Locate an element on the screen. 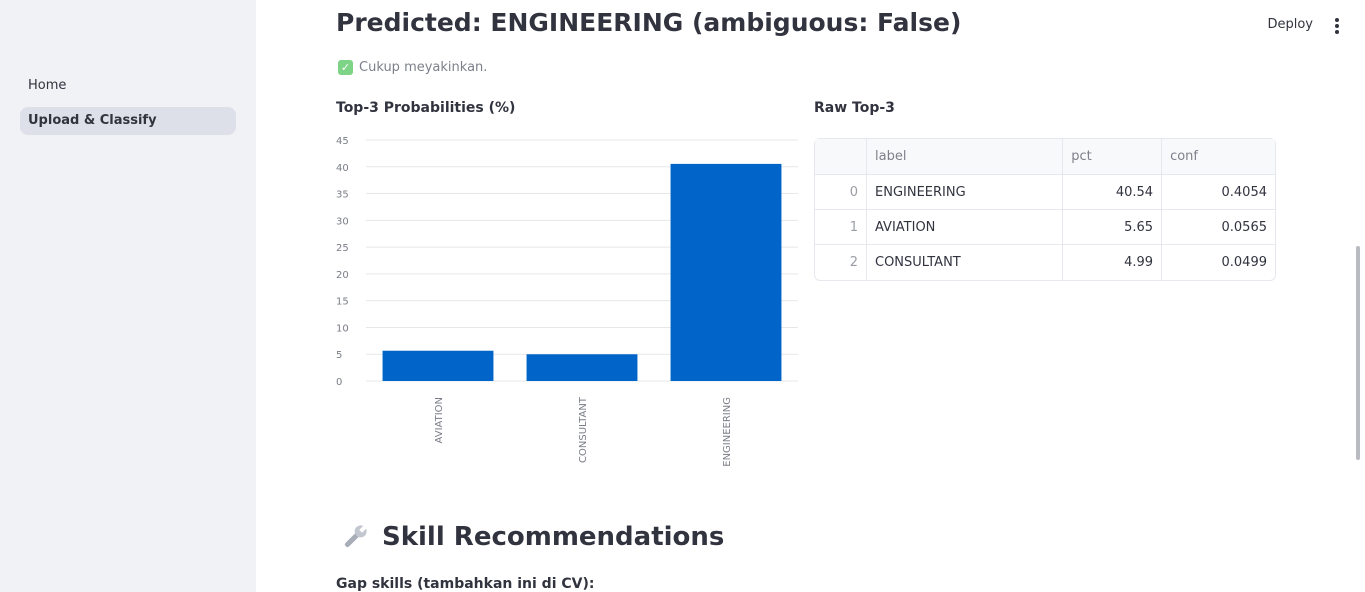 The width and height of the screenshot is (1365, 592). table-row: 2 CONSULTANT 4.99 0.0499 is located at coordinates (1045, 262).